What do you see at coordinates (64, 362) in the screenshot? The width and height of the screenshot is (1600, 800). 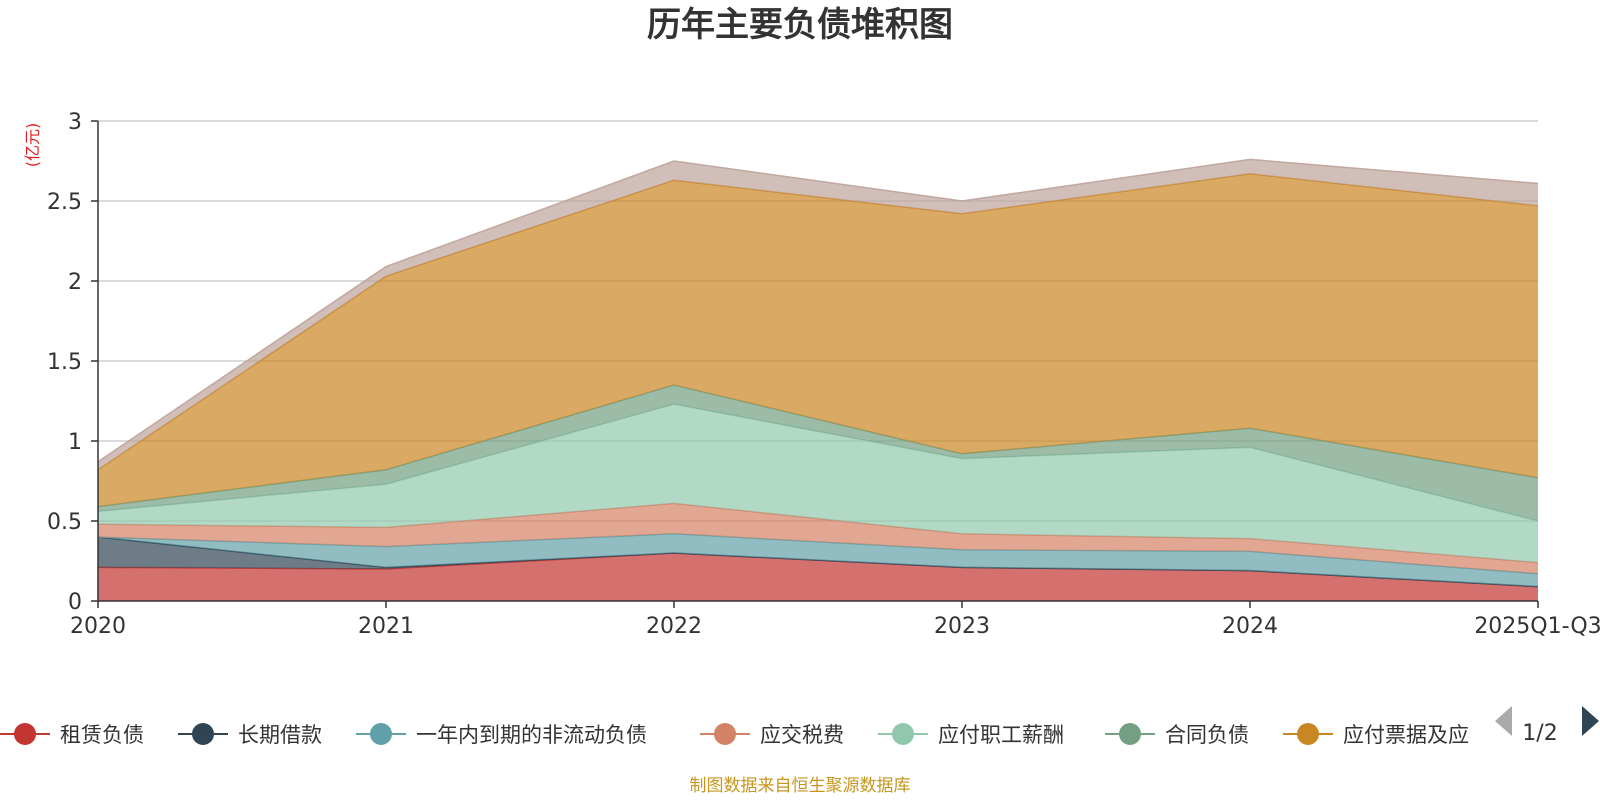 I see `y-tick-label: 1.5` at bounding box center [64, 362].